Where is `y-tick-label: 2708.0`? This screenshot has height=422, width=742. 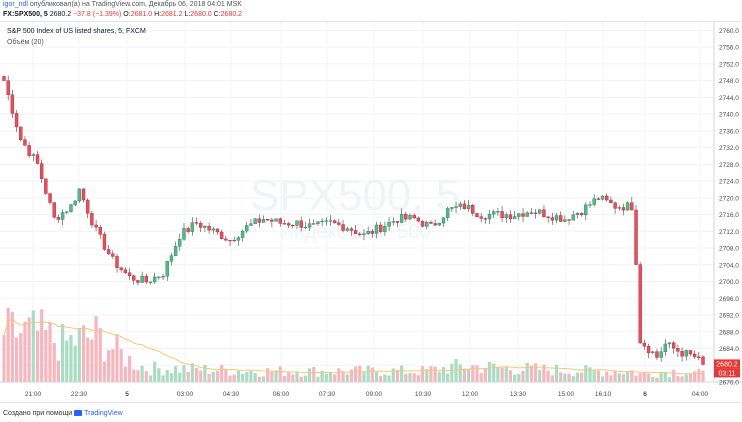 y-tick-label: 2708.0 is located at coordinates (729, 249).